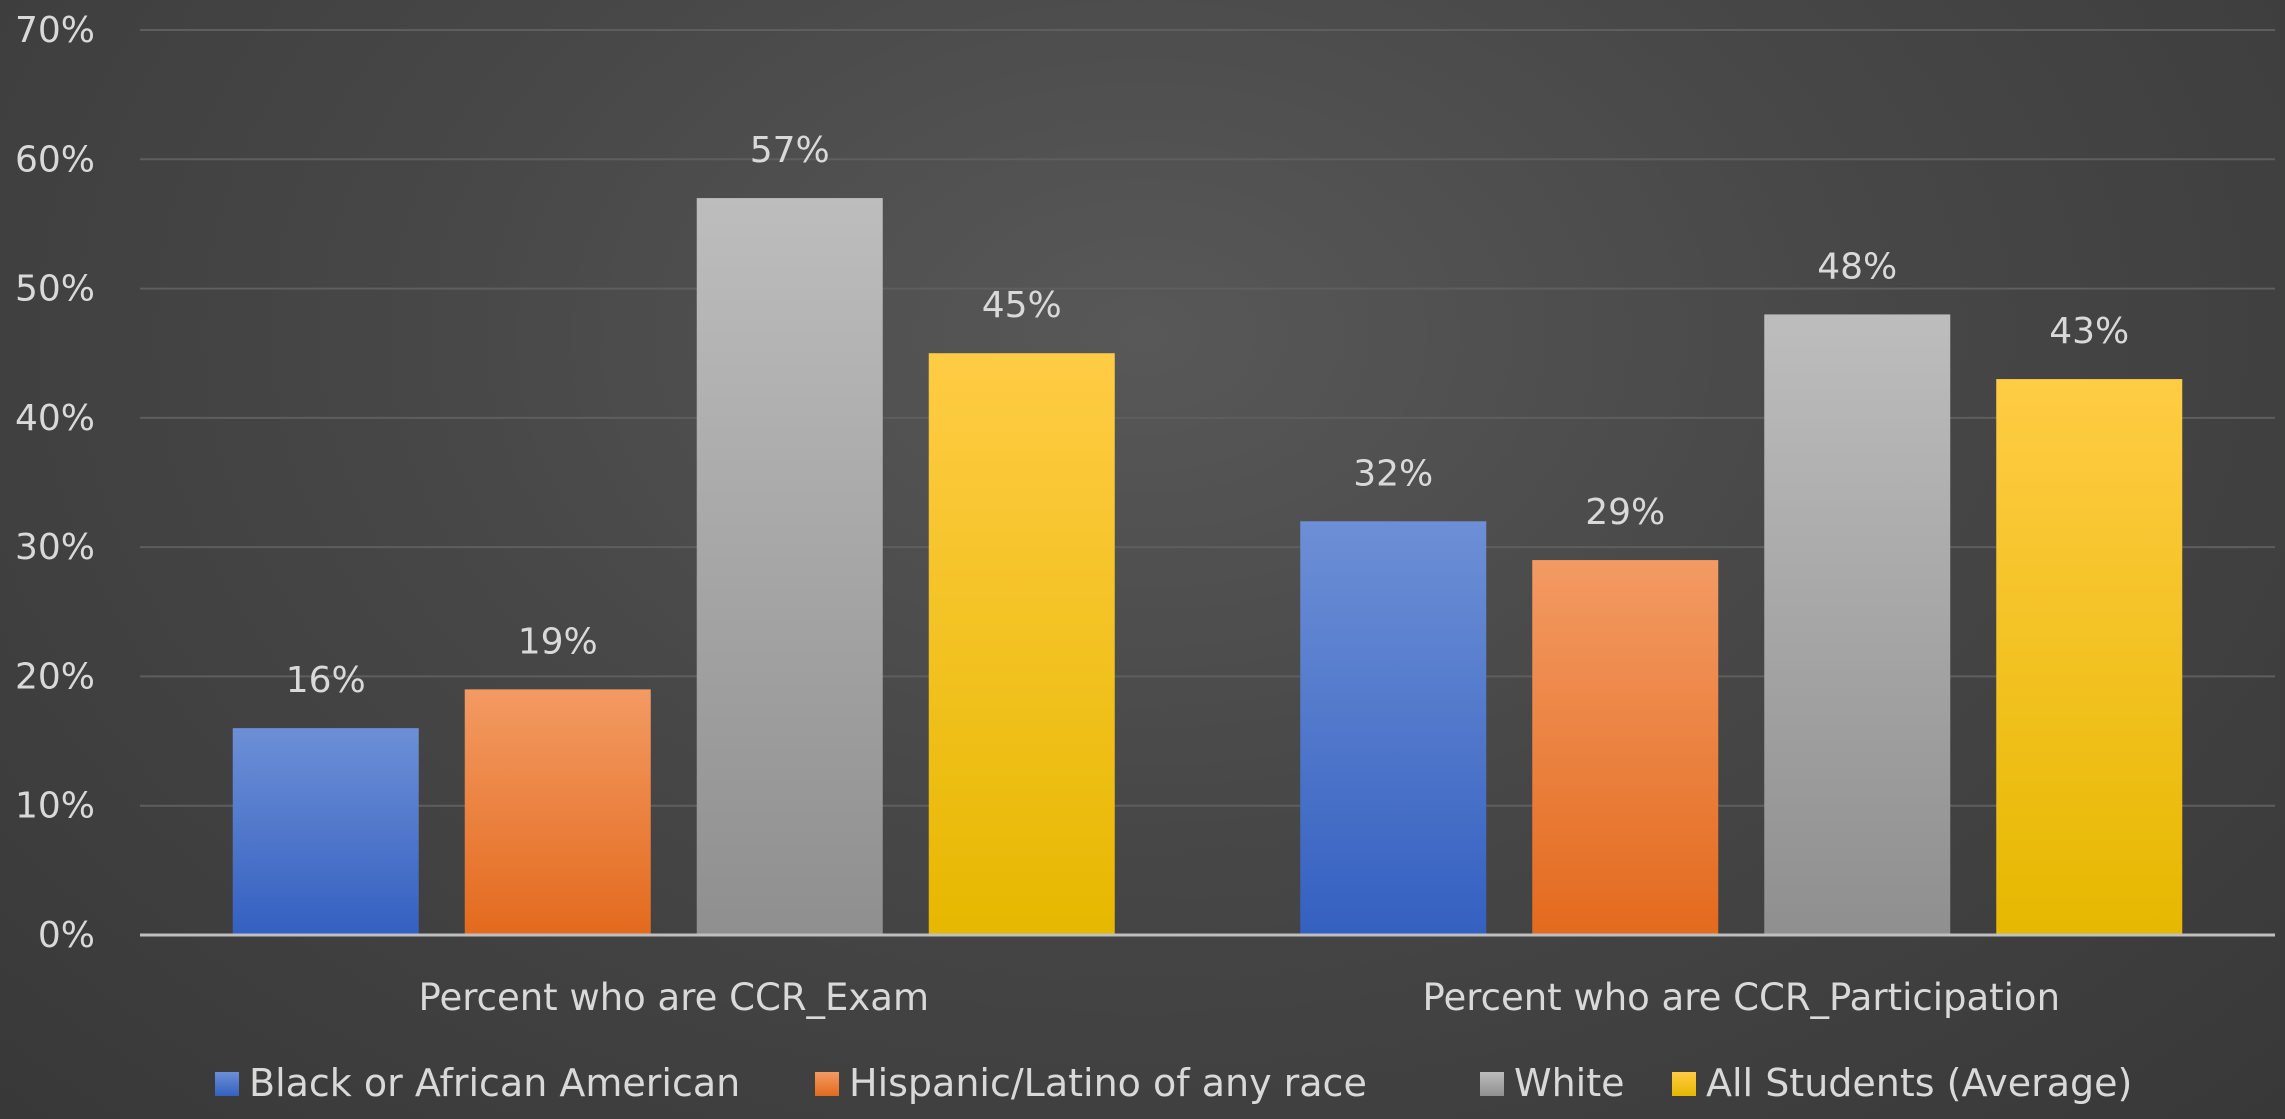 The width and height of the screenshot is (2285, 1119). Describe the element at coordinates (494, 1083) in the screenshot. I see `legend-label: Black or African American` at that location.